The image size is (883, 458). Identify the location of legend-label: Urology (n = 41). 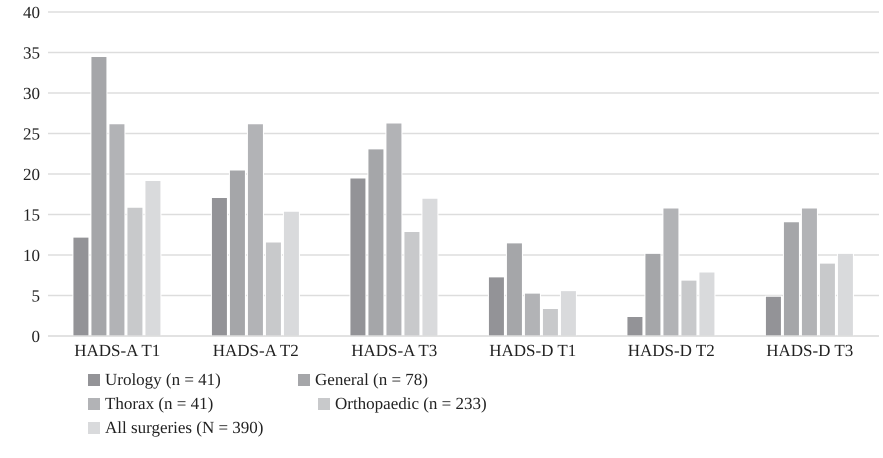
(163, 380).